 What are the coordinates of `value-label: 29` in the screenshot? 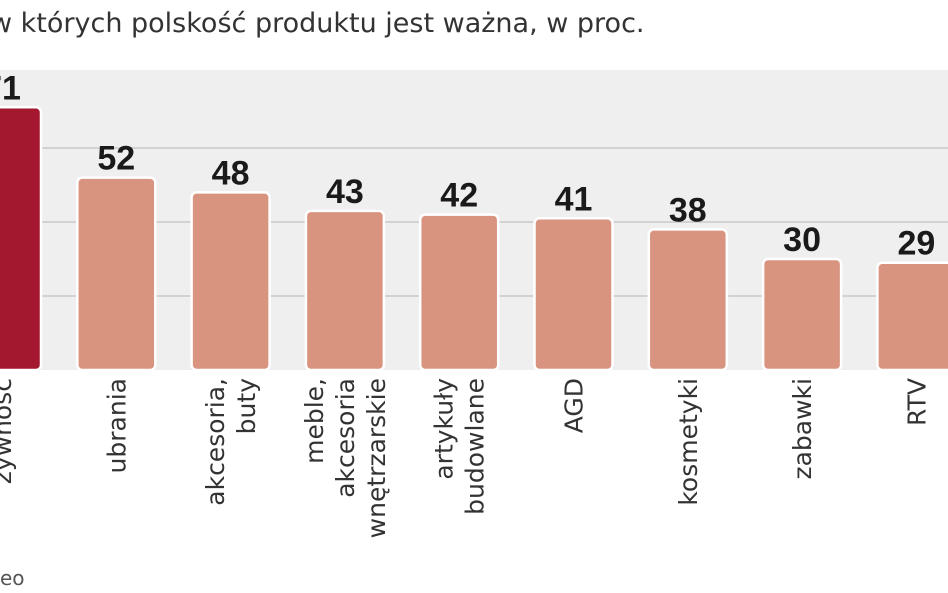 It's located at (916, 244).